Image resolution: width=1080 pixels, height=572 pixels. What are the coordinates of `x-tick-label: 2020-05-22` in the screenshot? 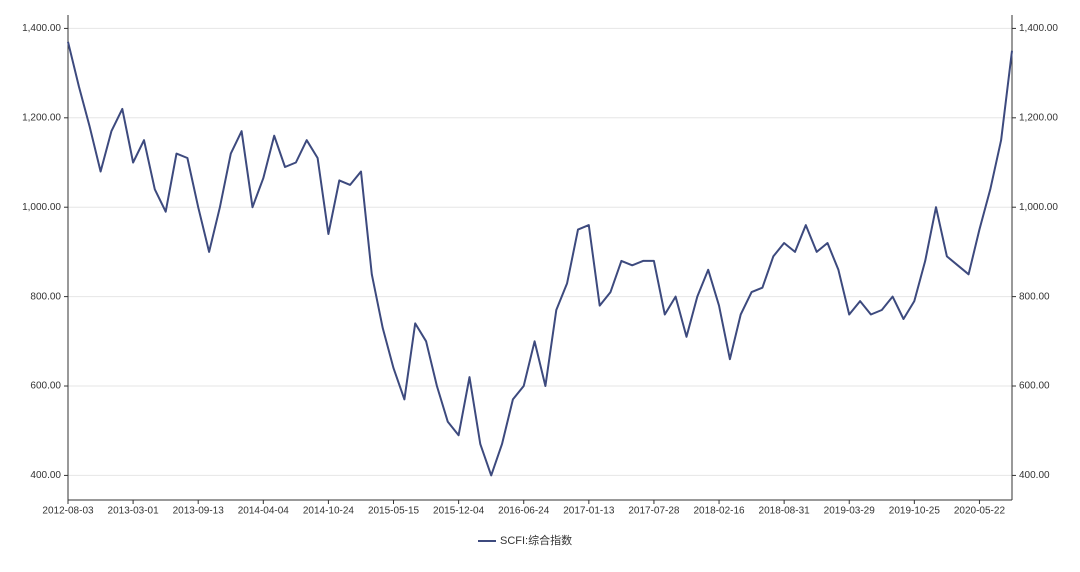 It's located at (980, 511).